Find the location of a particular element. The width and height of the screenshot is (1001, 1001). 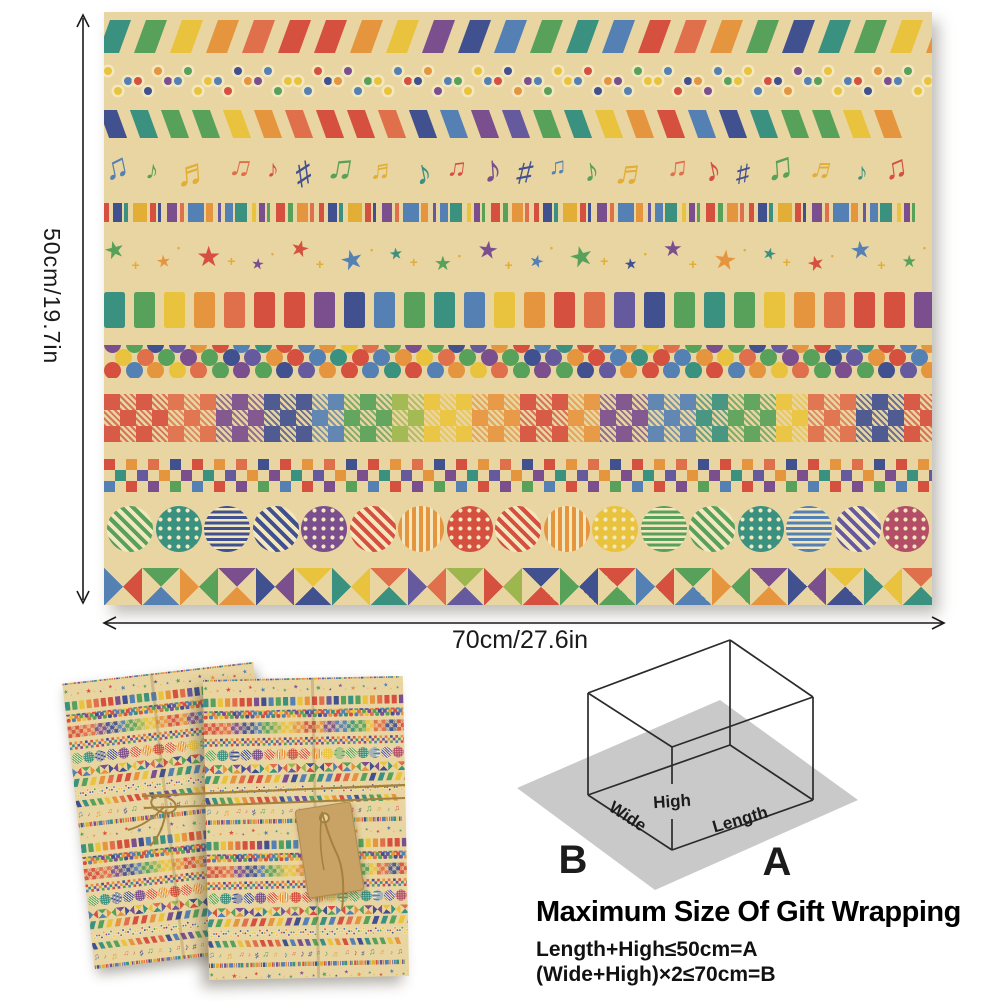

music-note-icon: ♫ is located at coordinates (779, 168).